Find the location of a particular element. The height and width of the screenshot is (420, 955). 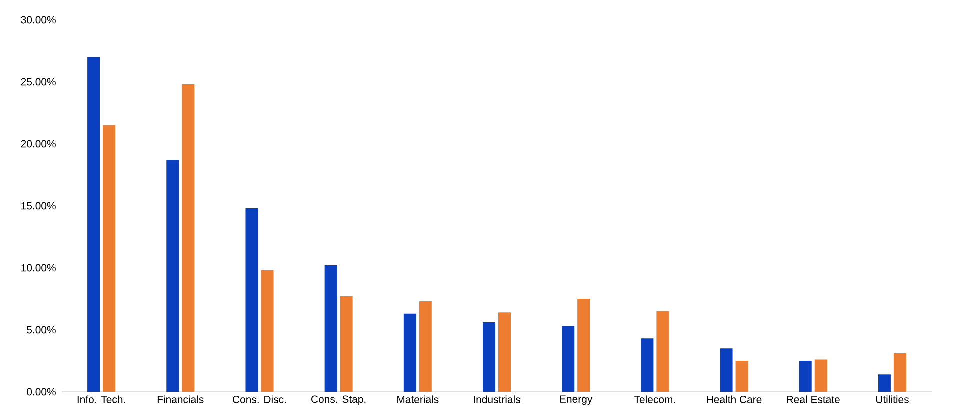

y-tick-label: 15.00% is located at coordinates (39, 206).